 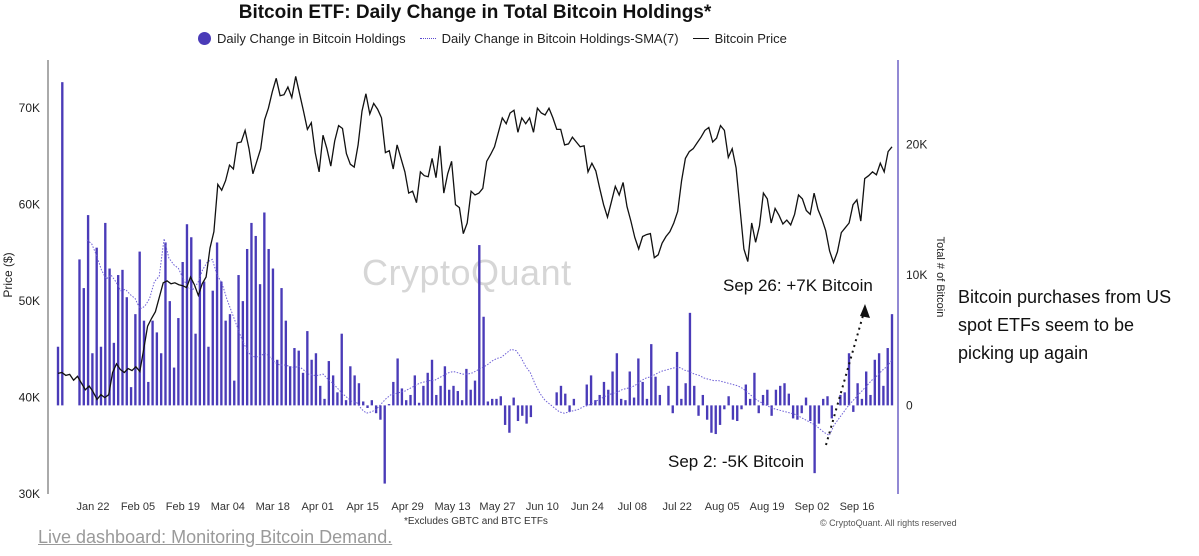 I want to click on annotation-arrow-head, so click(x=865, y=311).